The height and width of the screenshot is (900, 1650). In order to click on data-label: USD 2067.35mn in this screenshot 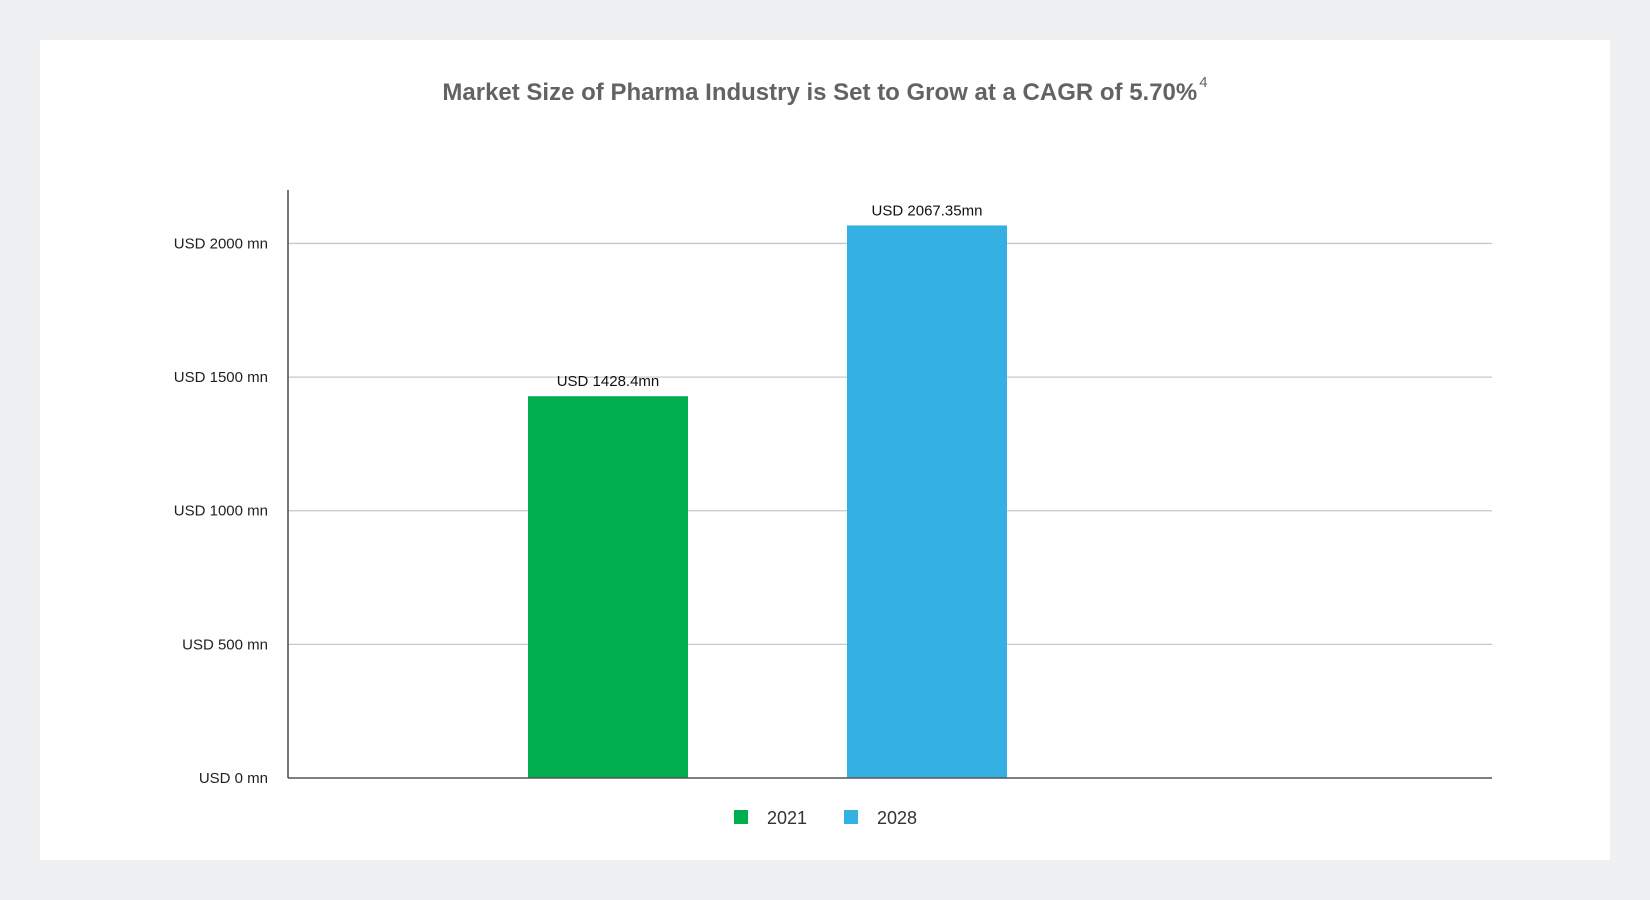, I will do `click(927, 210)`.